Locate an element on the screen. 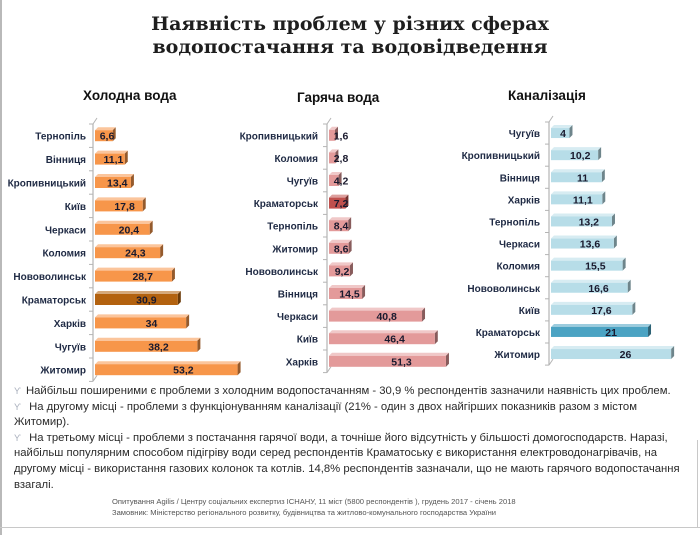 This screenshot has width=700, height=535. value-label: 51,3 is located at coordinates (401, 362).